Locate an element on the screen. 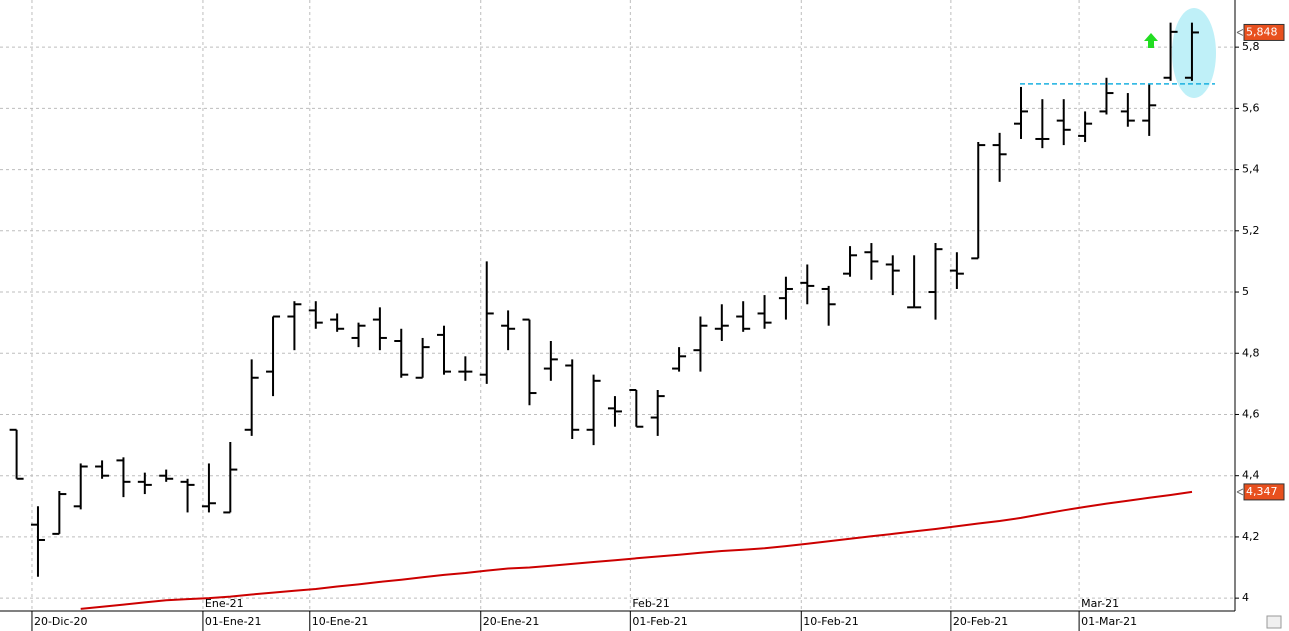  y-tick-label: 5,6 is located at coordinates (1251, 107).